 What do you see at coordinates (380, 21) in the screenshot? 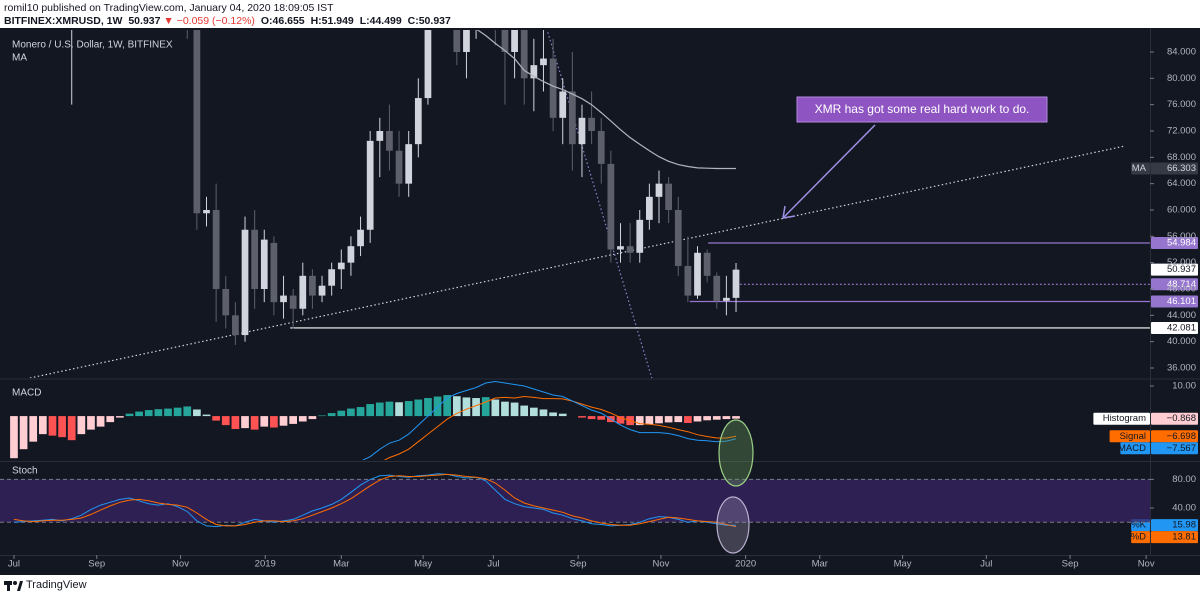
I see `ohlc-low: L:44.499` at bounding box center [380, 21].